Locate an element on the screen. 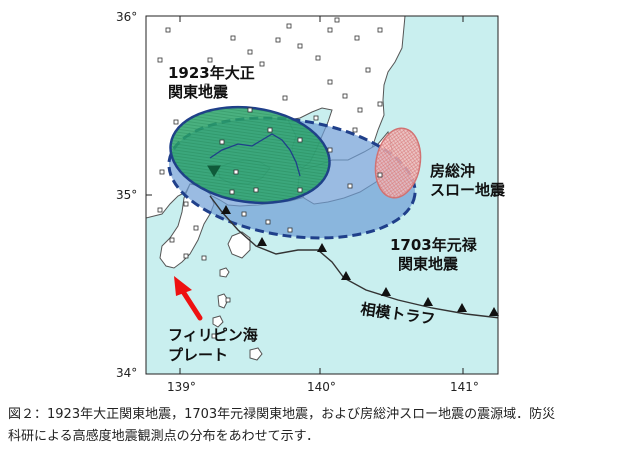 Image resolution: width=622 pixels, height=459 pixels. taisho-source-hatch is located at coordinates (250, 155).